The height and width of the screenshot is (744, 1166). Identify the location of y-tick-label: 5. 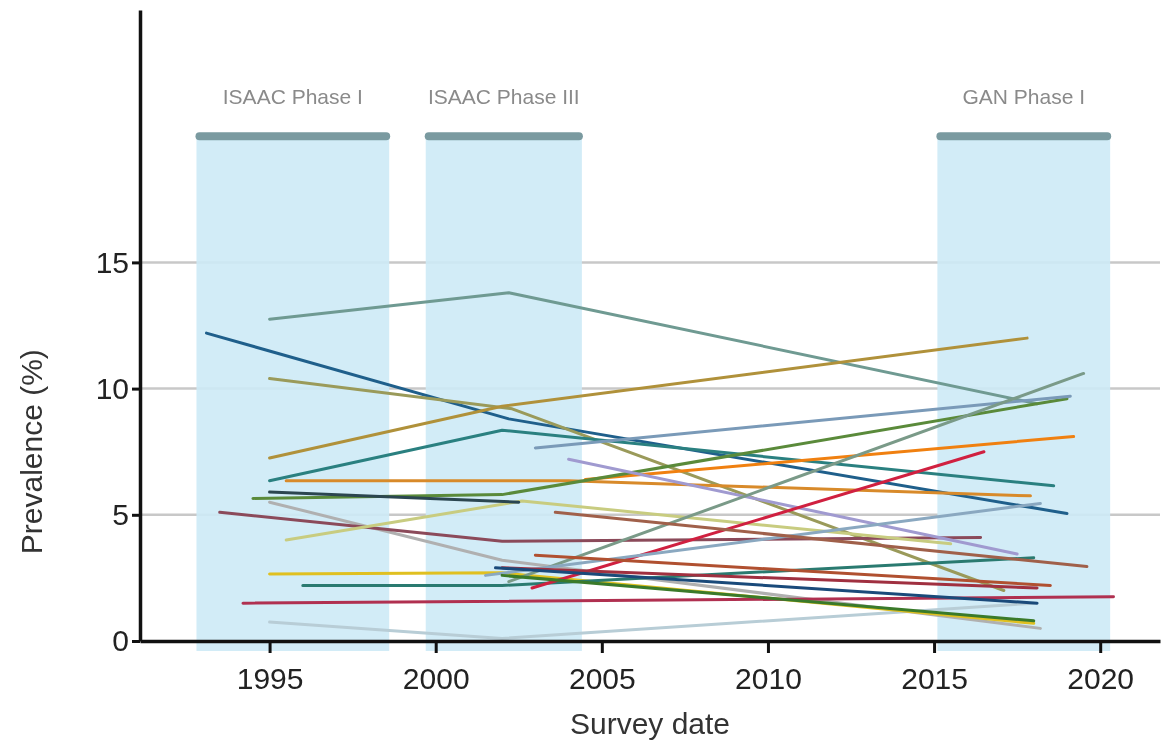
(120, 514).